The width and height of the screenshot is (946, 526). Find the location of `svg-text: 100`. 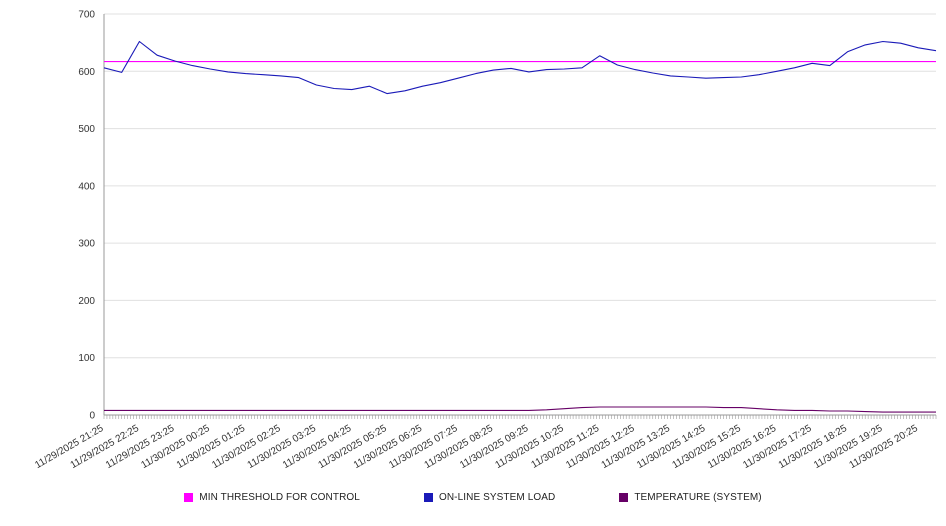

svg-text: 100 is located at coordinates (86, 358).